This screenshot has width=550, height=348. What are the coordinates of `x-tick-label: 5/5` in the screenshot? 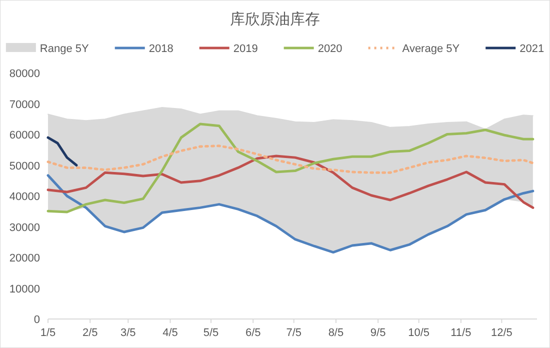 It's located at (211, 333).